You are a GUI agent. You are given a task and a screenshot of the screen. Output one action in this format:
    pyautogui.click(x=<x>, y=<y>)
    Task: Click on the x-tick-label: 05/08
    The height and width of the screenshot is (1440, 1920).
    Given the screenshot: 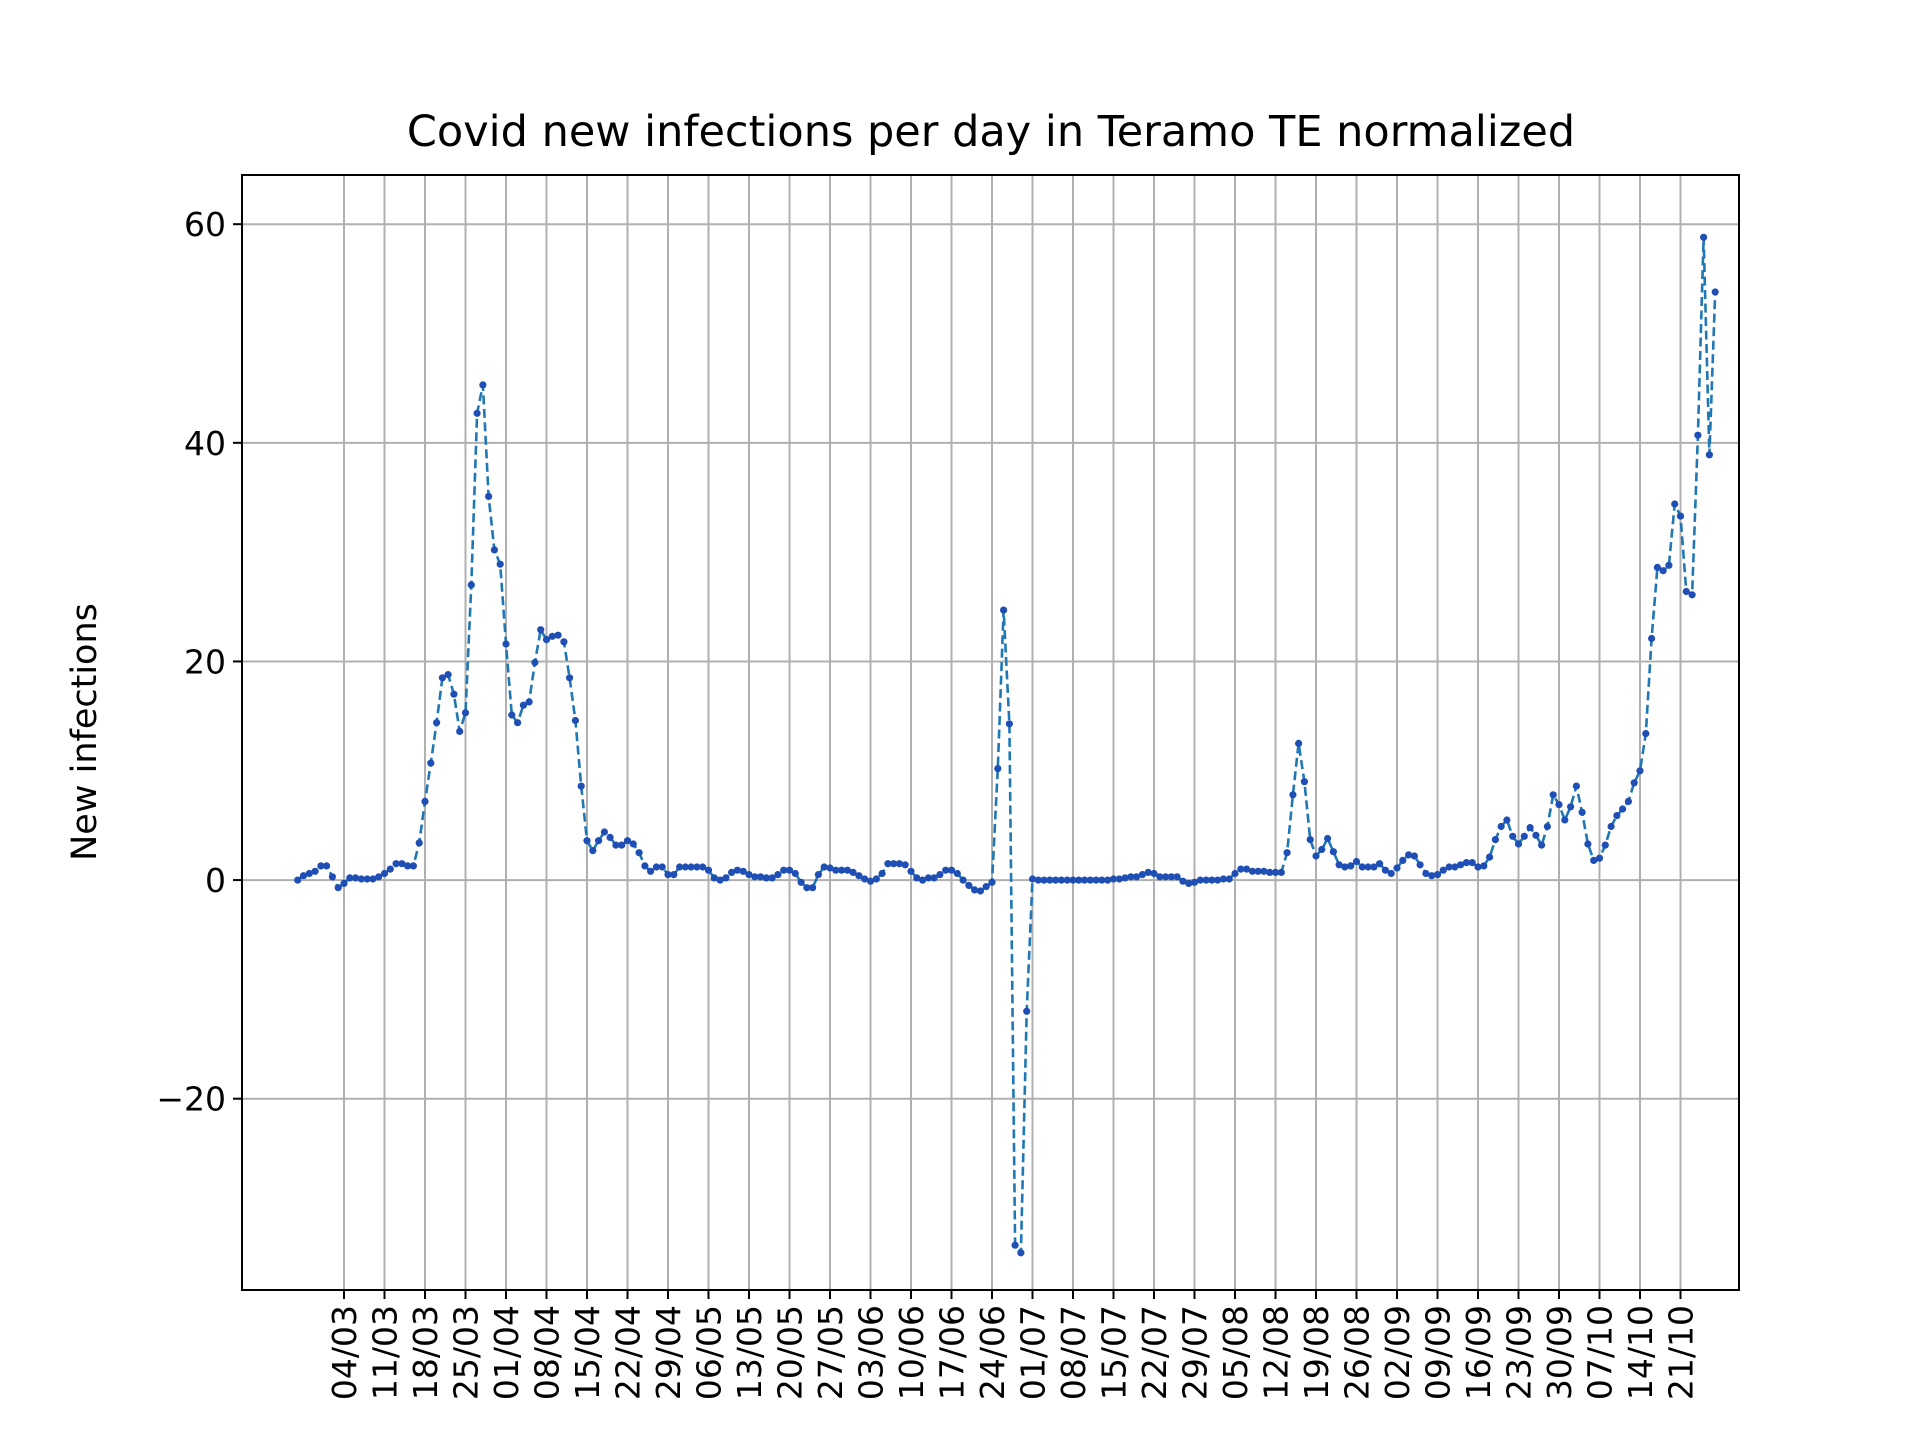 What is the action you would take?
    pyautogui.click(x=1235, y=1352)
    